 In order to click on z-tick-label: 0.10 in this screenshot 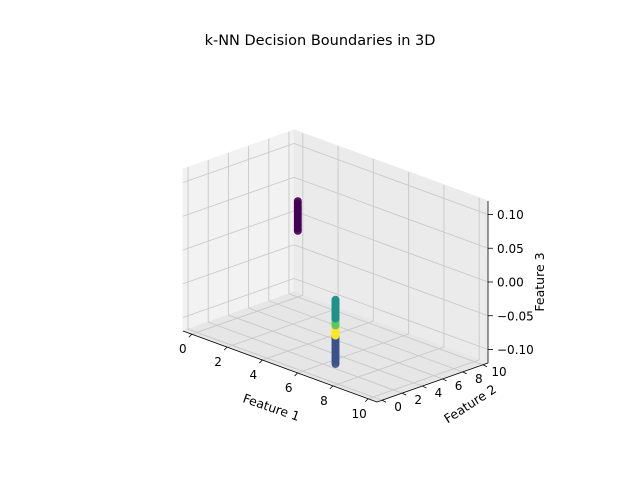, I will do `click(510, 215)`.